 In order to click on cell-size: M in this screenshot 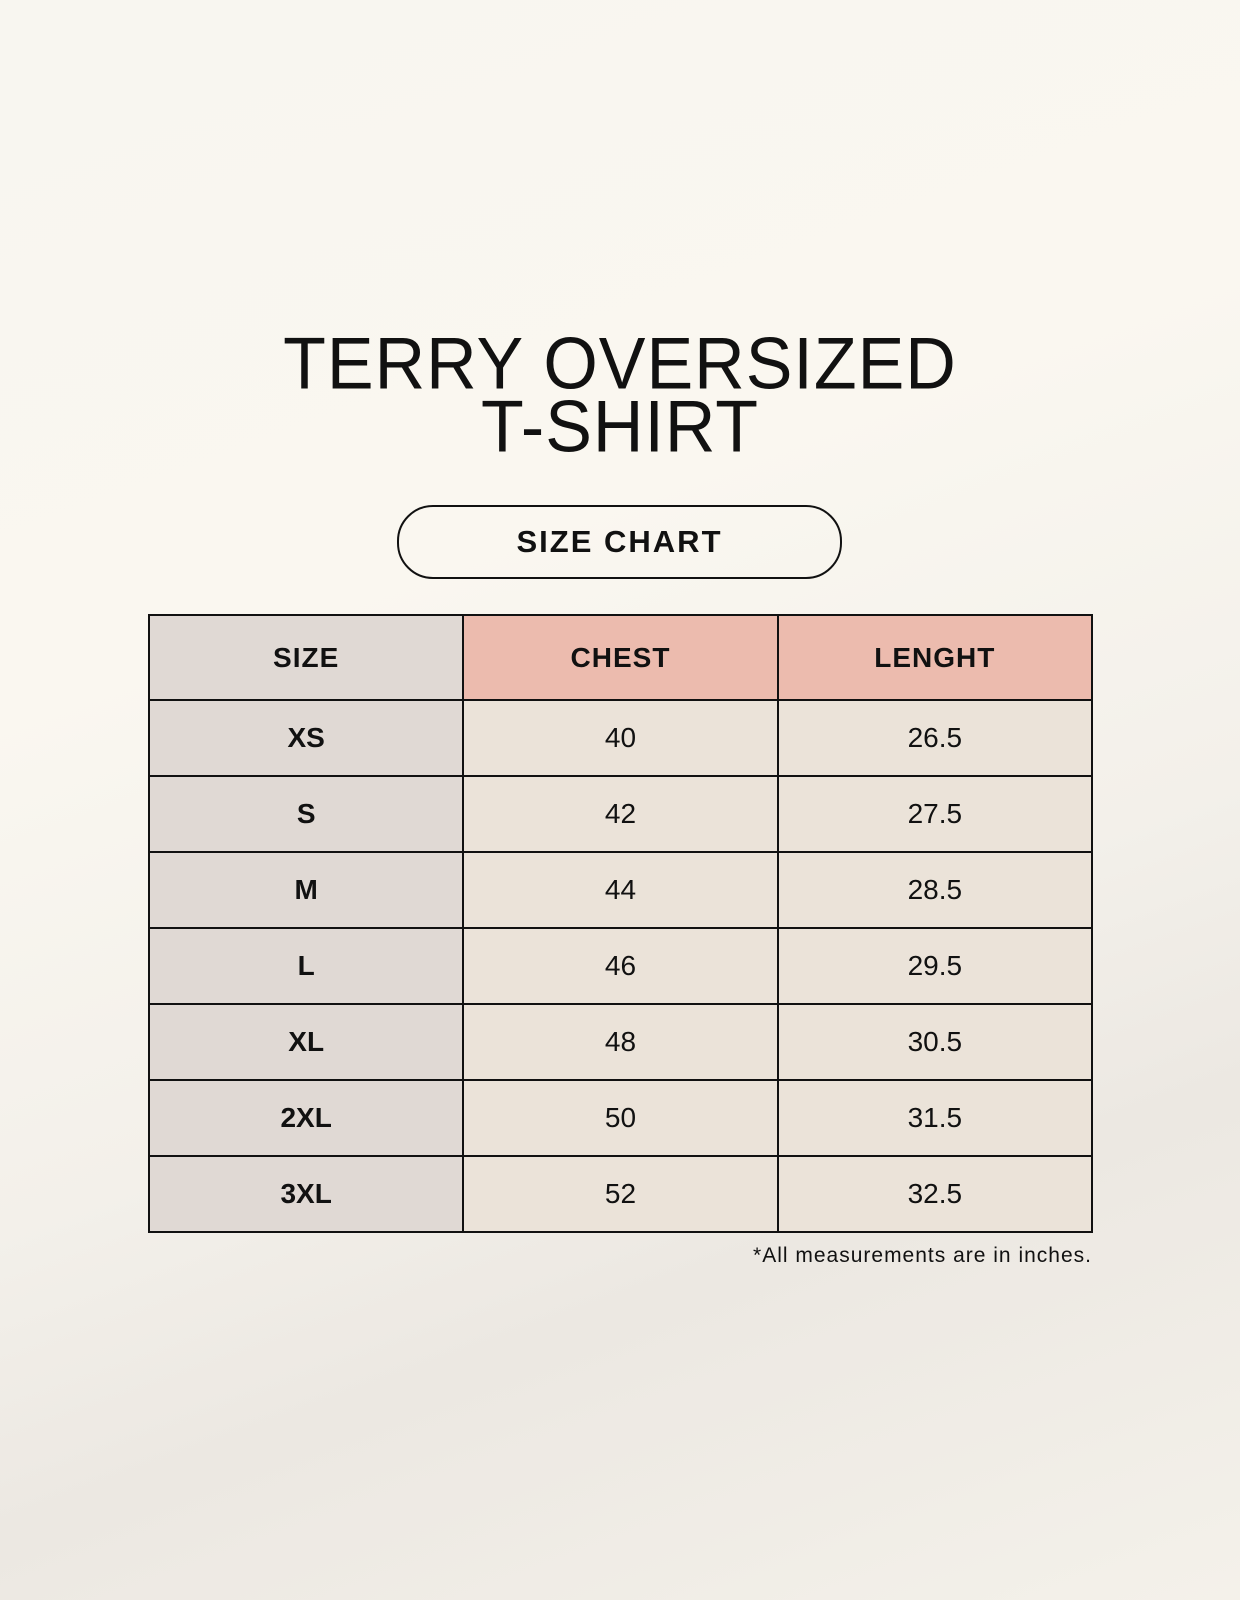, I will do `click(306, 890)`.